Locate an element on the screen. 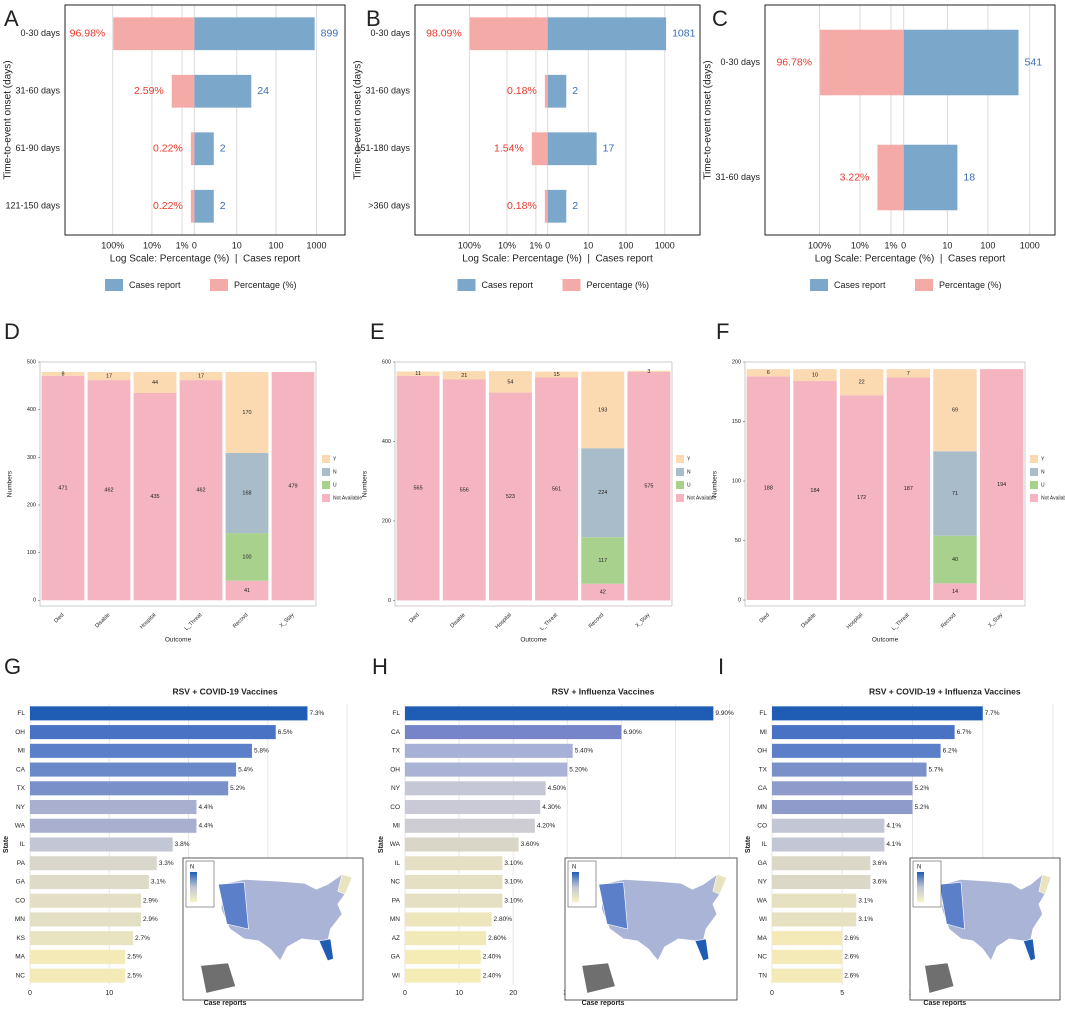 This screenshot has height=1009, width=1065. y-axis-title: Numbers is located at coordinates (10, 483).